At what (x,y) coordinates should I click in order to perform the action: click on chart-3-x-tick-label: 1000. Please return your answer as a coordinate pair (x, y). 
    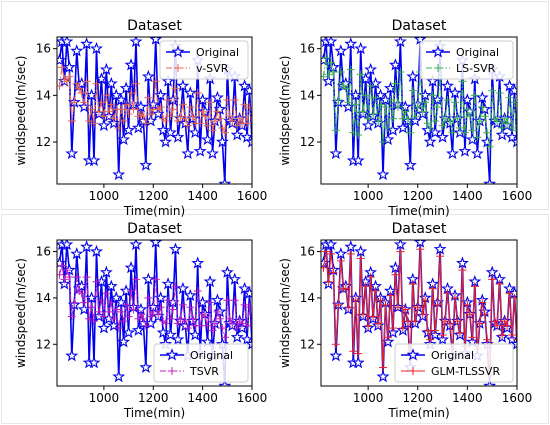
    Looking at the image, I should click on (104, 398).